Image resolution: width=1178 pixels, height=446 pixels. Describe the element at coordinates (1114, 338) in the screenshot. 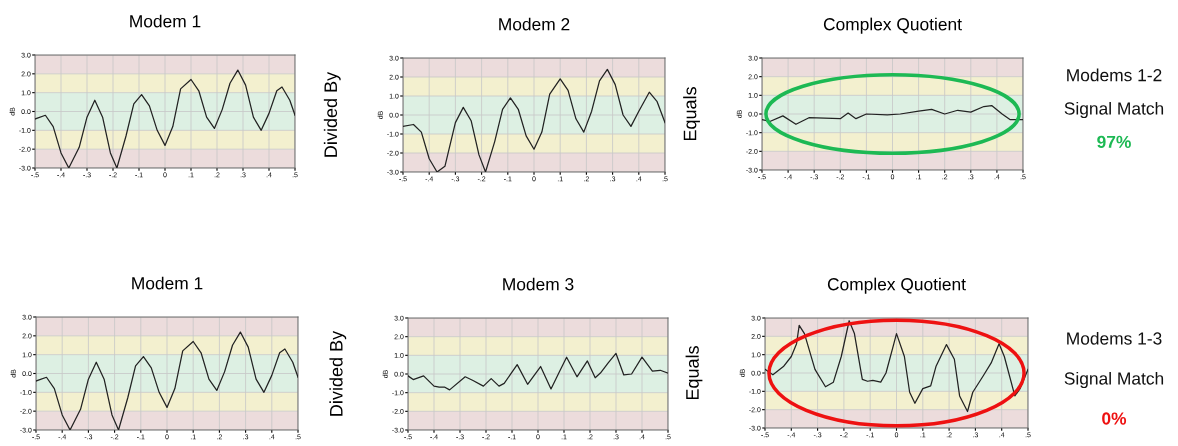

I see `text: Modems 1-3` at that location.